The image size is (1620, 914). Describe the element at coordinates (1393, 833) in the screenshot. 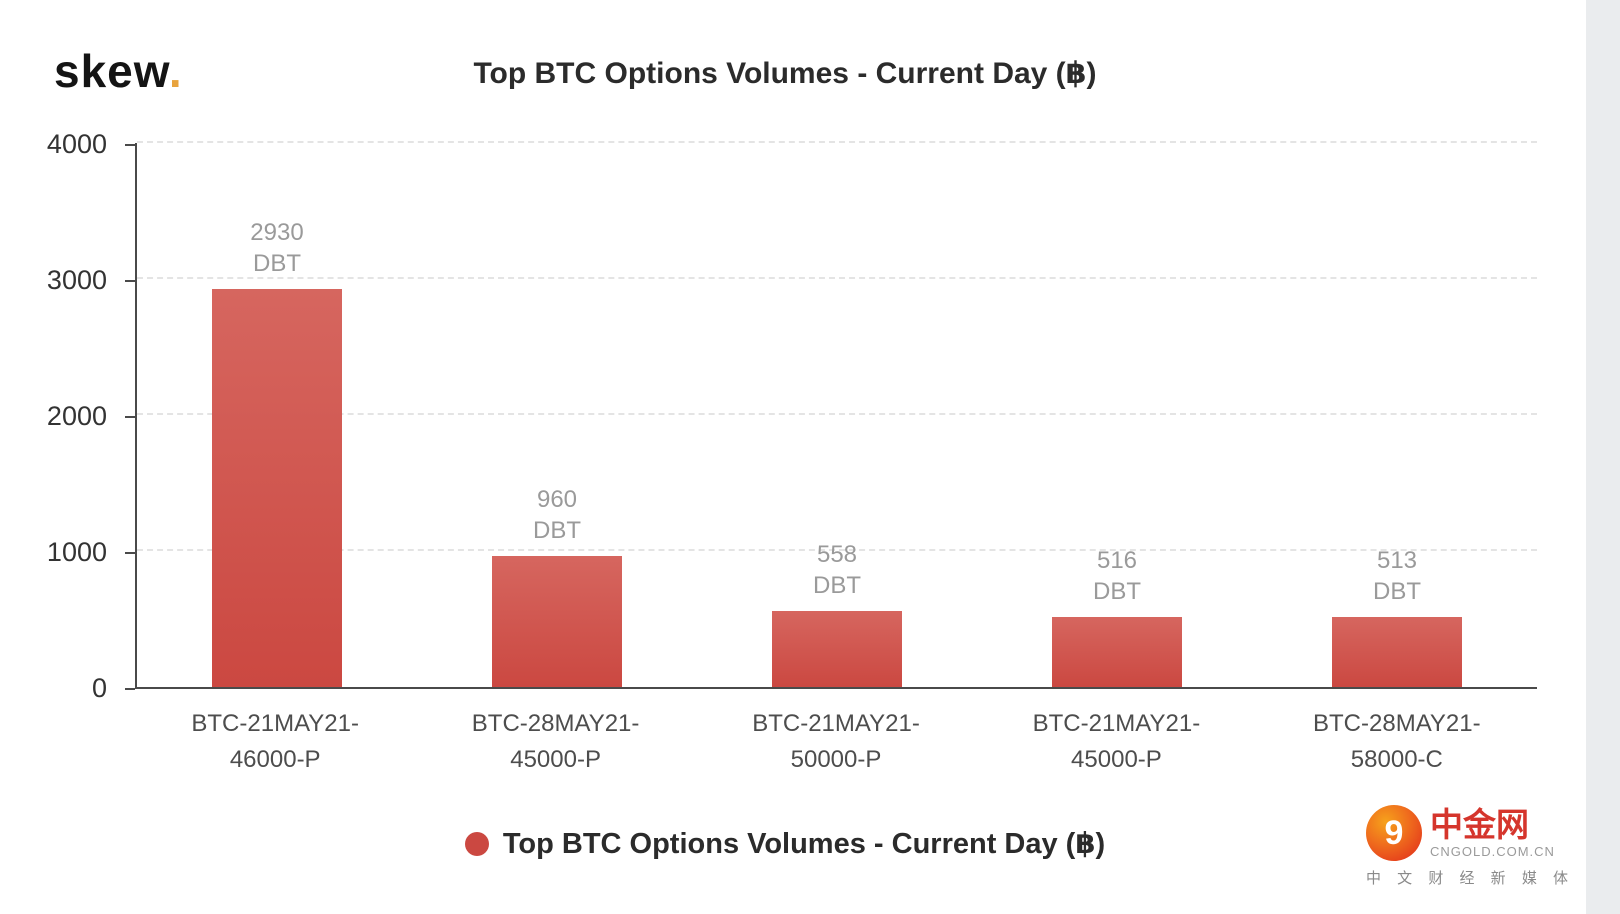

I see `cngold-logo-icon: 9` at that location.